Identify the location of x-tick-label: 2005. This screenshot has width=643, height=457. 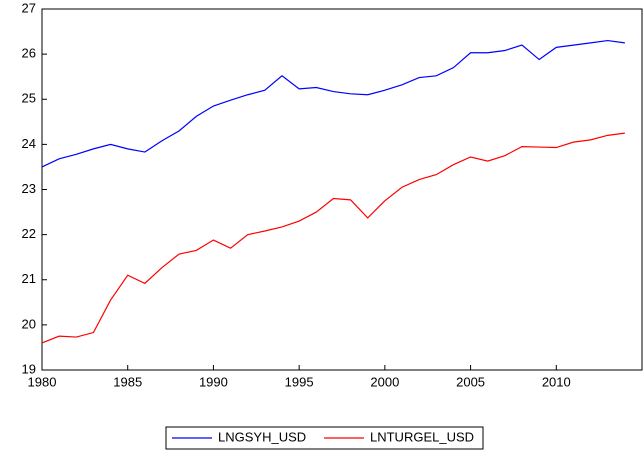
(470, 381).